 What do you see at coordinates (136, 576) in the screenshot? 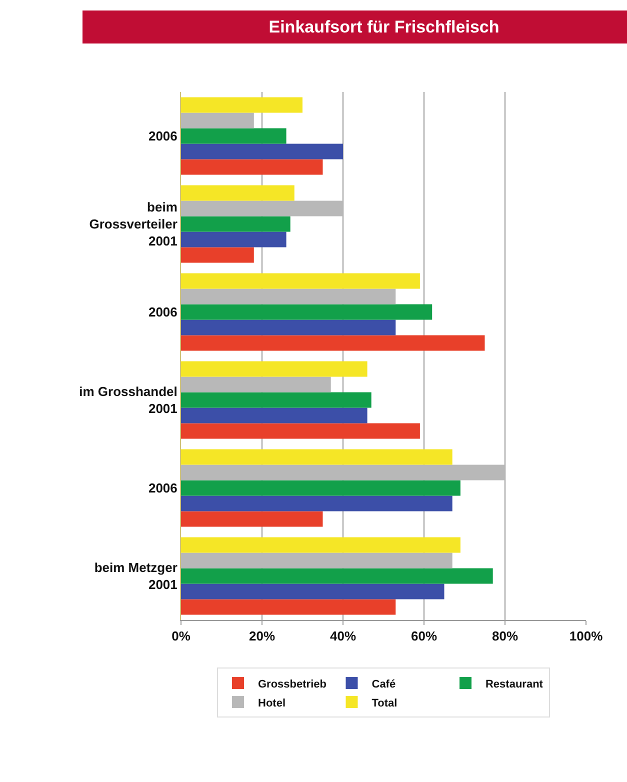
I see `y-tick-label: beim Metzger 2001` at bounding box center [136, 576].